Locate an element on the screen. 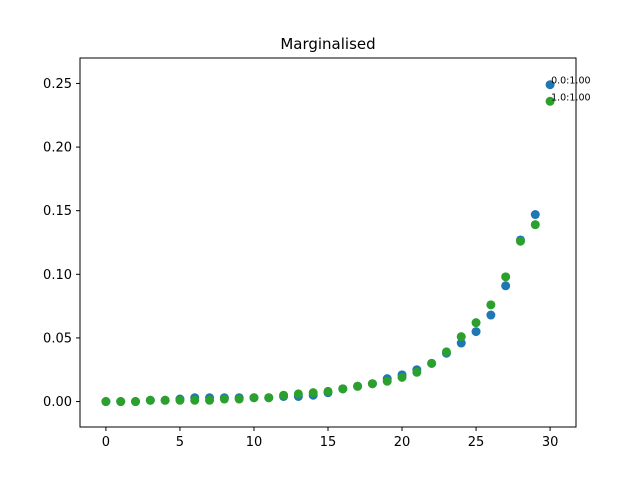 This screenshot has height=480, width=640. x-tick-label: 5 is located at coordinates (180, 442).